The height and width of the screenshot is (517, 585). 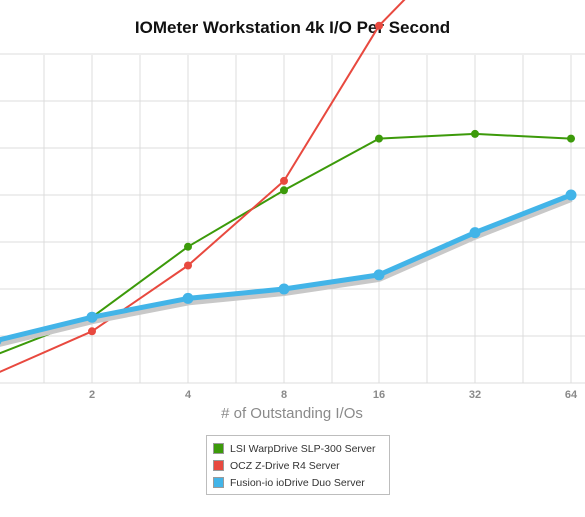 What do you see at coordinates (218, 448) in the screenshot?
I see `legend-swatch-lsi` at bounding box center [218, 448].